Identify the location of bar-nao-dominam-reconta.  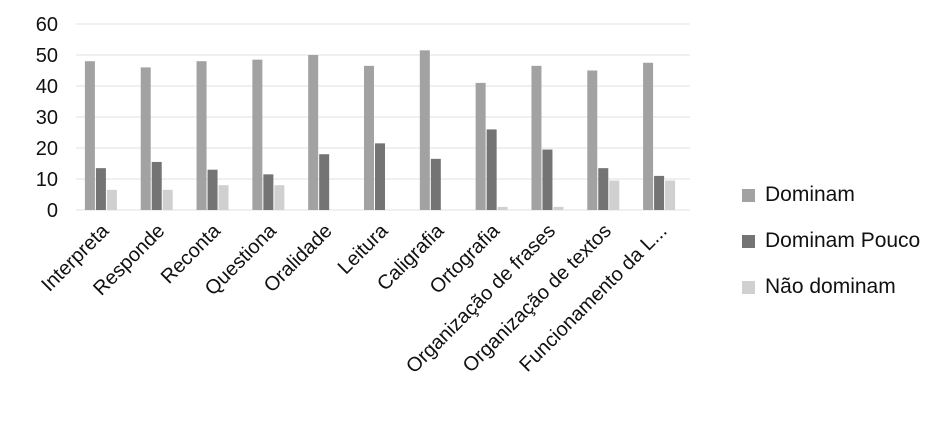
(223, 197).